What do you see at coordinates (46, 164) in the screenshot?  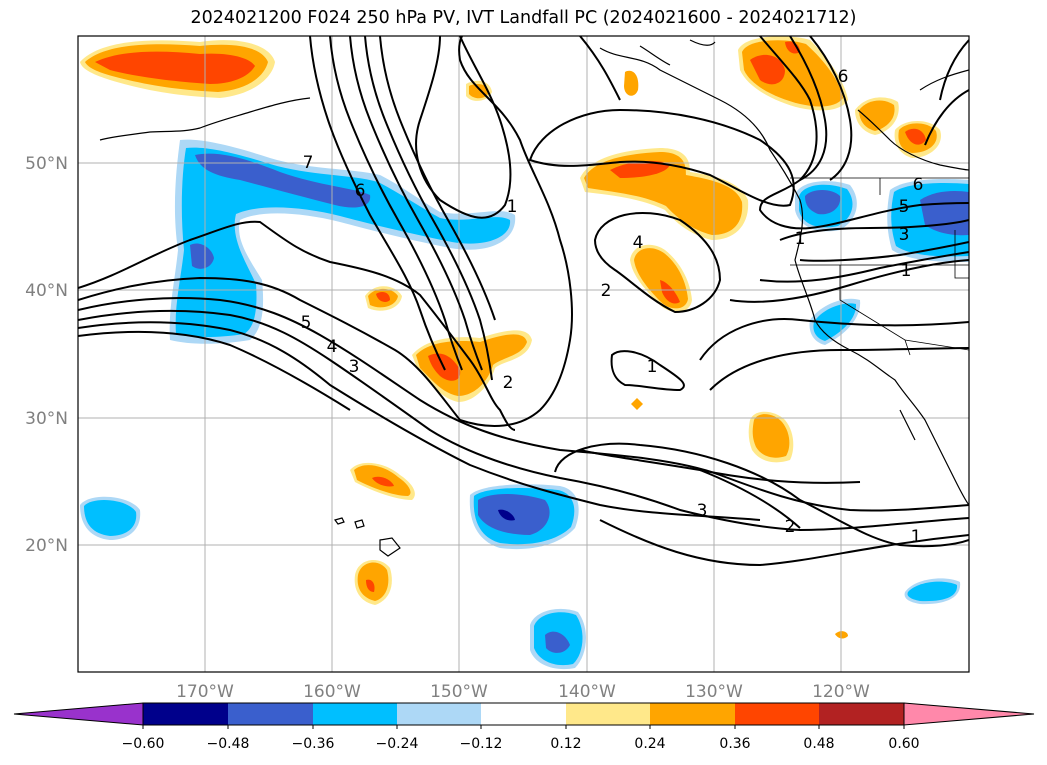 I see `lat-label: 50°N` at bounding box center [46, 164].